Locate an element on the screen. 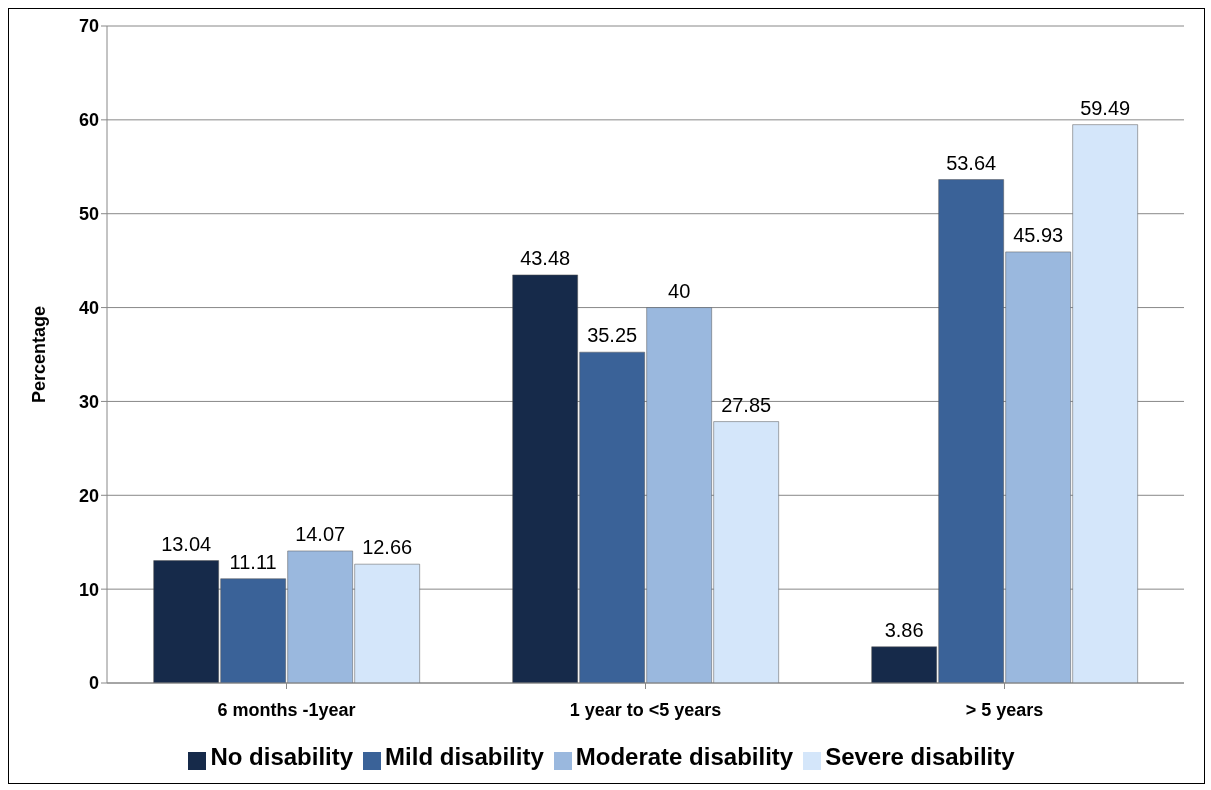 Image resolution: width=1211 pixels, height=790 pixels. legend-label: No disability is located at coordinates (282, 756).